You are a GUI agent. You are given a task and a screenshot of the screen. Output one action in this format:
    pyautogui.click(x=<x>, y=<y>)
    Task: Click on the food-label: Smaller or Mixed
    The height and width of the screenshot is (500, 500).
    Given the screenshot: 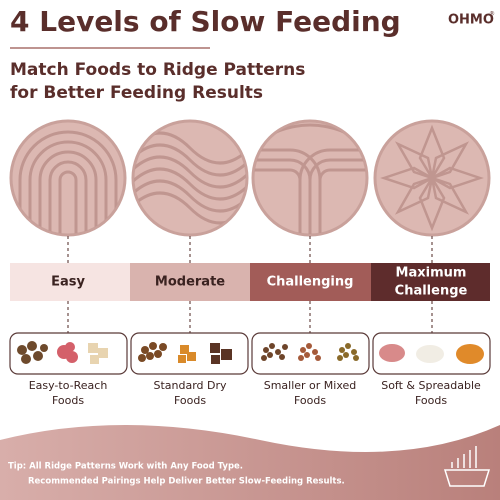 What is the action you would take?
    pyautogui.click(x=310, y=385)
    